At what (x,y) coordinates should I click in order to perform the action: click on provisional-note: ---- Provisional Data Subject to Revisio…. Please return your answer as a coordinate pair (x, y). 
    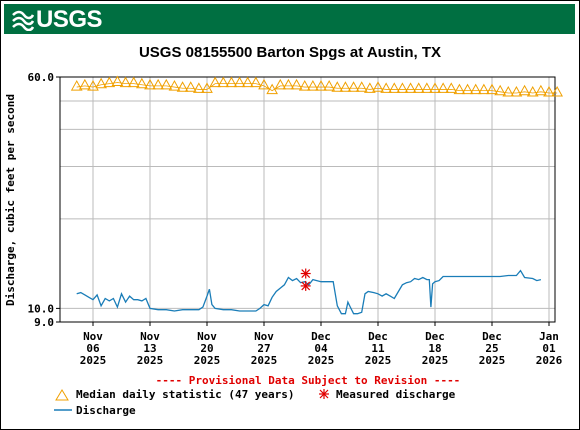
    Looking at the image, I should click on (308, 380).